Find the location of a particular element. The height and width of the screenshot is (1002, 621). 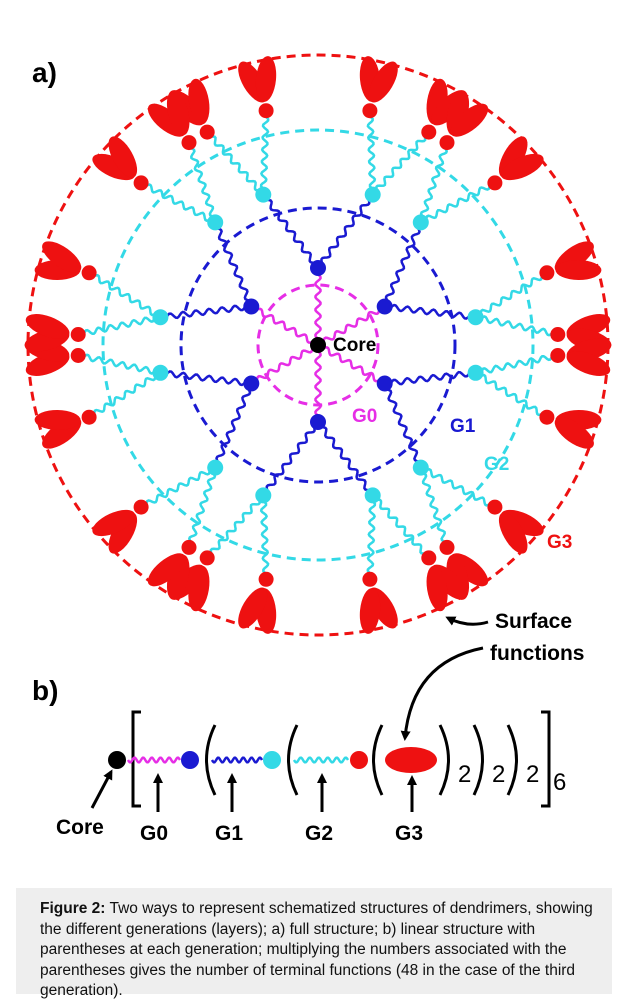

linear-core-label: Core is located at coordinates (80, 827).